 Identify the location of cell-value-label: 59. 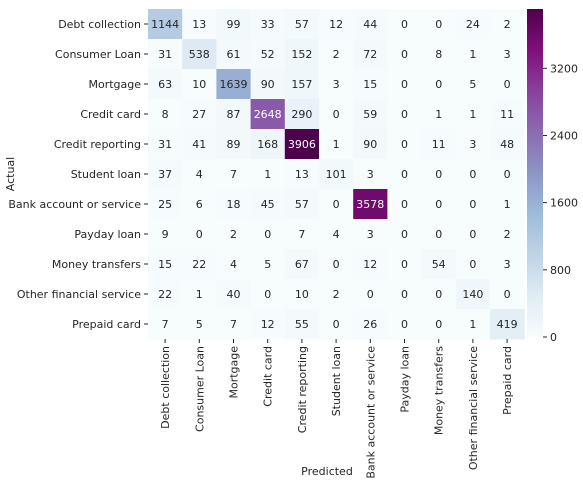
(370, 114).